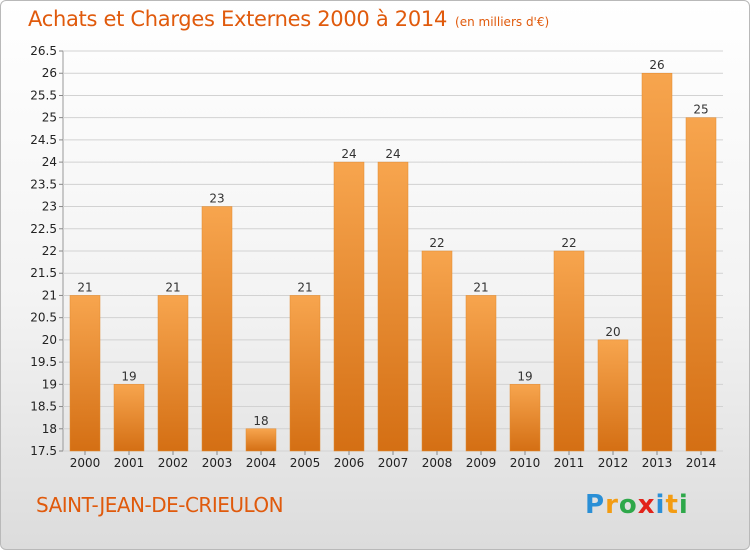 The height and width of the screenshot is (550, 750). What do you see at coordinates (612, 332) in the screenshot?
I see `data-label: 20` at bounding box center [612, 332].